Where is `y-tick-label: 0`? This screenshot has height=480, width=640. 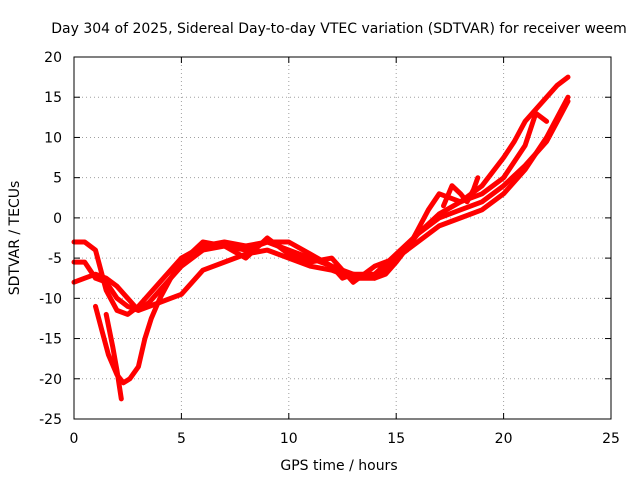
y-tick-label: 0 is located at coordinates (57, 219).